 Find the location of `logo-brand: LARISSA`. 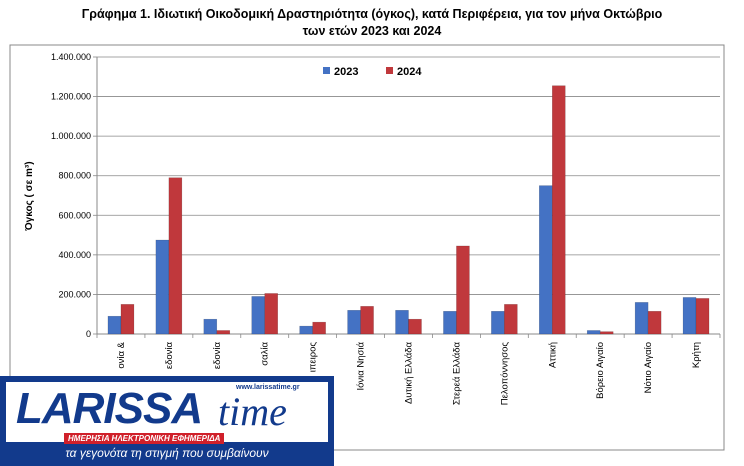

logo-brand: LARISSA is located at coordinates (109, 408).